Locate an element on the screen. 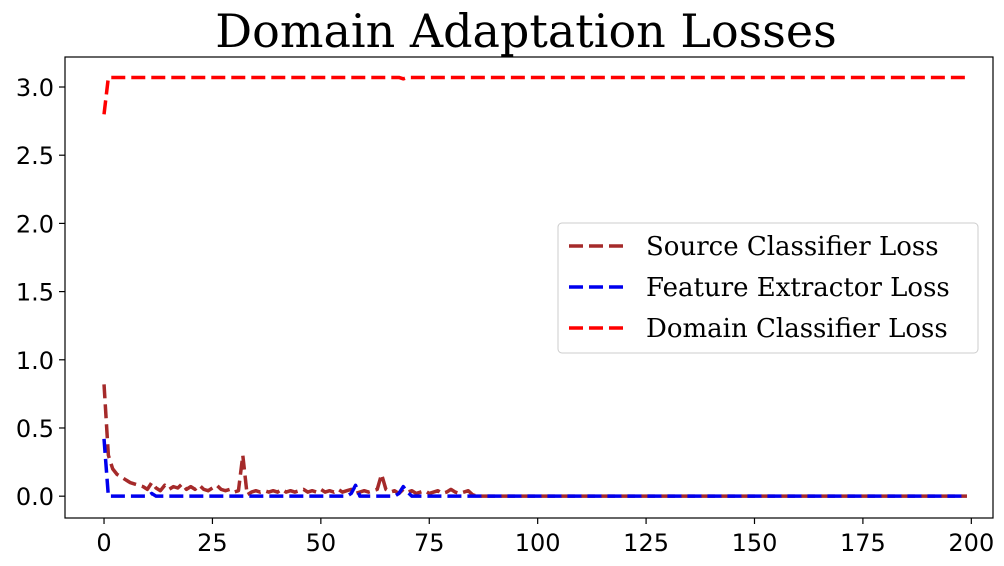 Image resolution: width=1004 pixels, height=566 pixels. chart-title: Domain Adaptation Losses is located at coordinates (525, 31).